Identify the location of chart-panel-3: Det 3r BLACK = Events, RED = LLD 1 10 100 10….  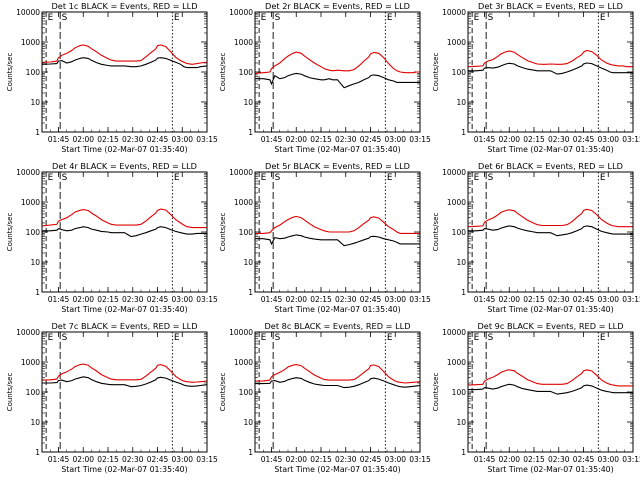
(536, 77).